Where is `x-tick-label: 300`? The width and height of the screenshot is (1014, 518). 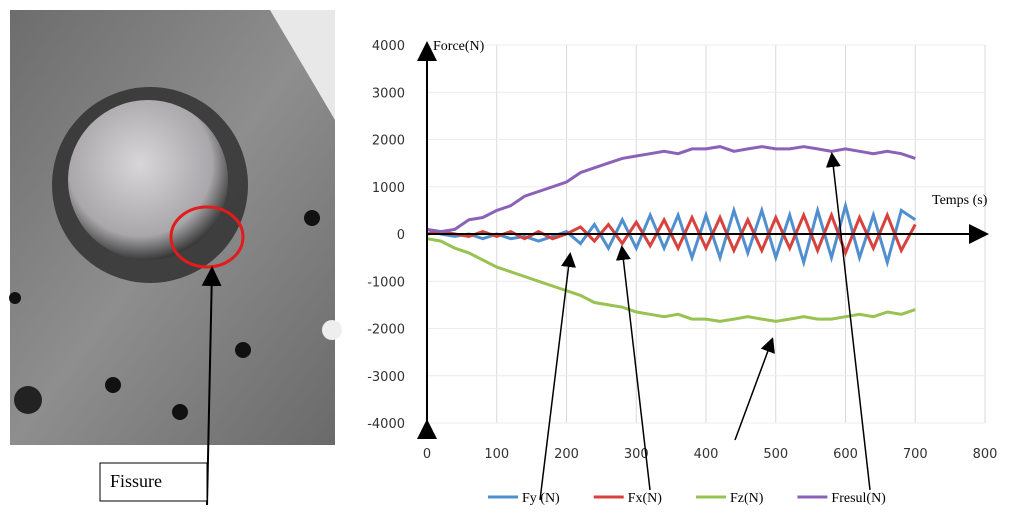
x-tick-label: 300 is located at coordinates (636, 454).